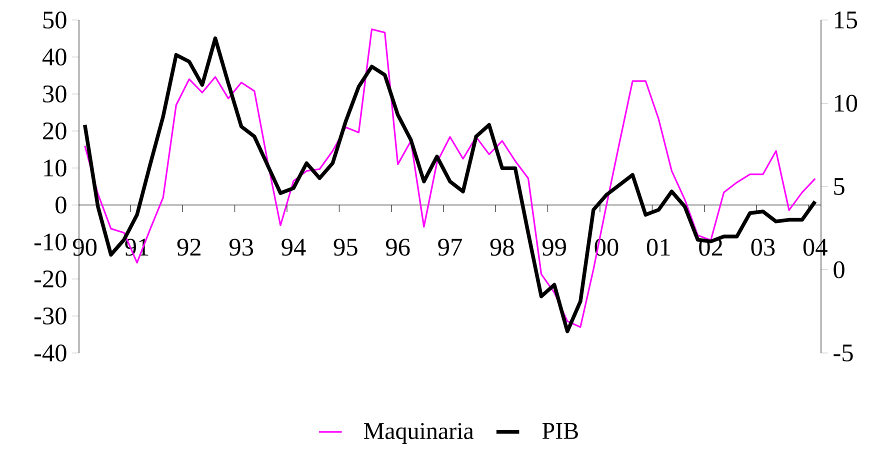 The width and height of the screenshot is (880, 449). I want to click on y-tick-label: -20, so click(50, 279).